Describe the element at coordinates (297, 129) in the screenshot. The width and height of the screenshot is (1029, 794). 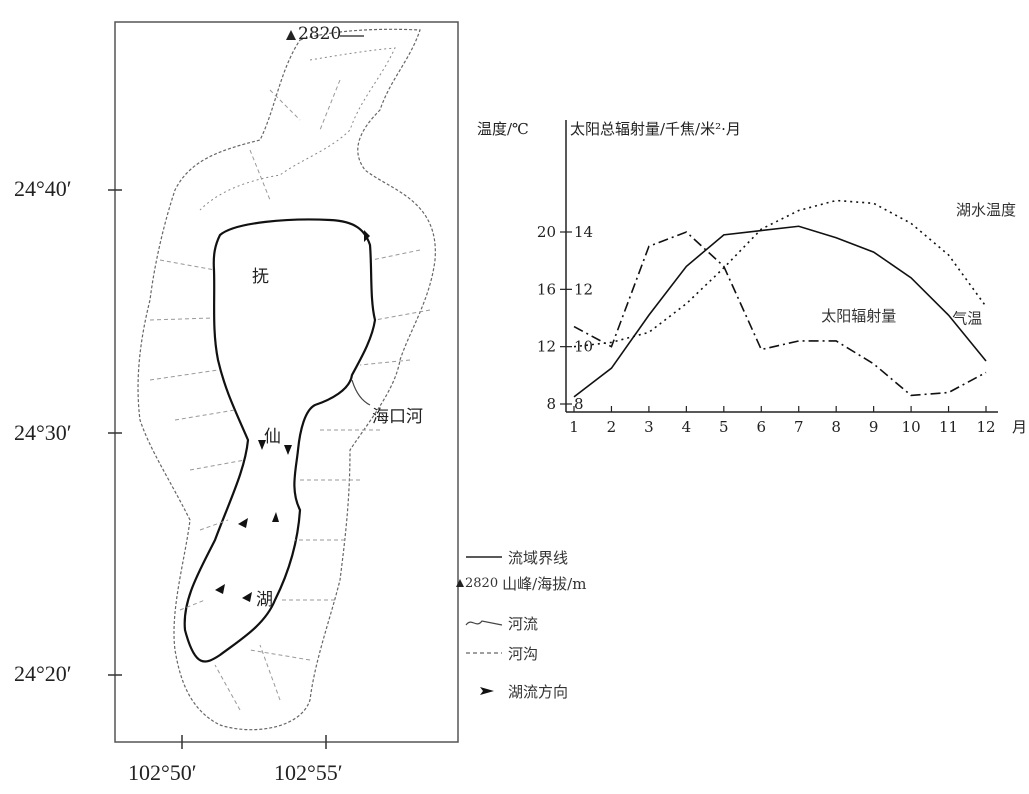
I see `inner-basin-wiggle` at that location.